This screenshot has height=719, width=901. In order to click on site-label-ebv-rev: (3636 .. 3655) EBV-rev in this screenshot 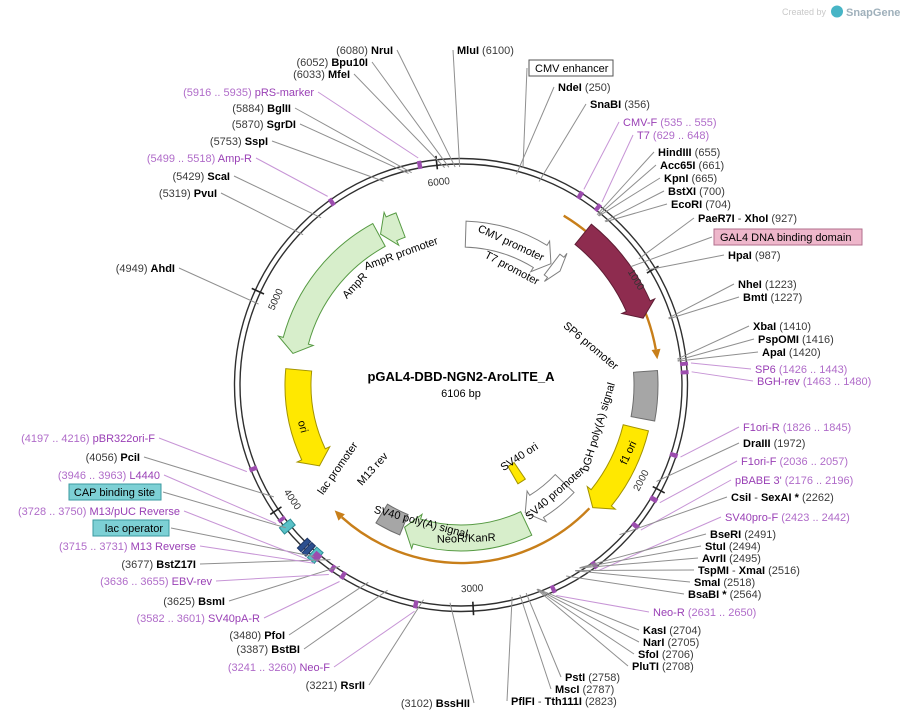, I will do `click(156, 582)`.